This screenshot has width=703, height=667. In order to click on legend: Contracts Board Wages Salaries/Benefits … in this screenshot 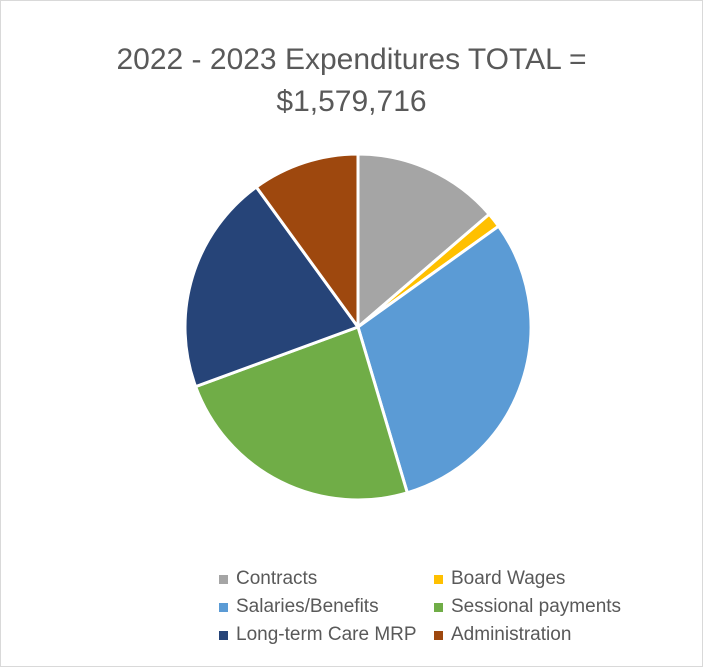, I will do `click(429, 607)`.